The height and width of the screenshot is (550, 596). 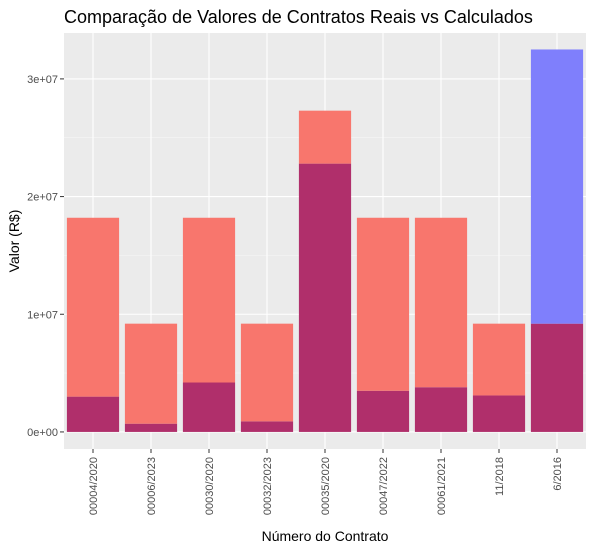 I want to click on y-tick-label: 2e+07, so click(x=42, y=198).